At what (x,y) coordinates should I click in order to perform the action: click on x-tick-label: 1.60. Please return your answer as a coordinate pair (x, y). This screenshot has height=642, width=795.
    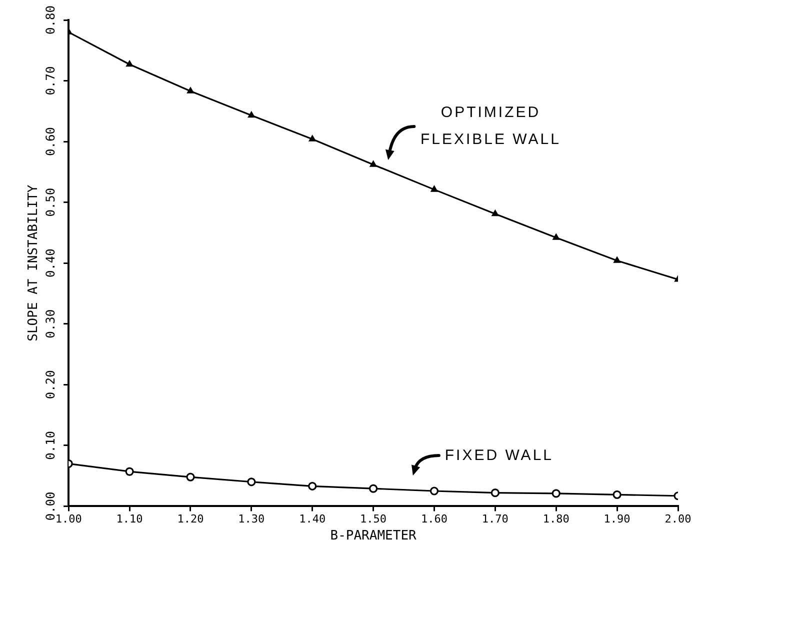
    Looking at the image, I should click on (434, 519).